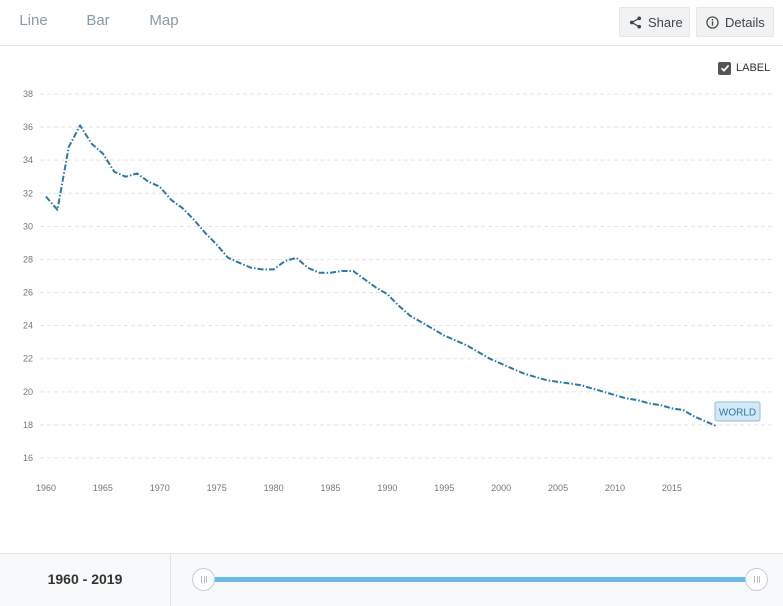 Image resolution: width=783 pixels, height=606 pixels. I want to click on chart-tab-bar: Line Bar Map Share Details, so click(391, 23).